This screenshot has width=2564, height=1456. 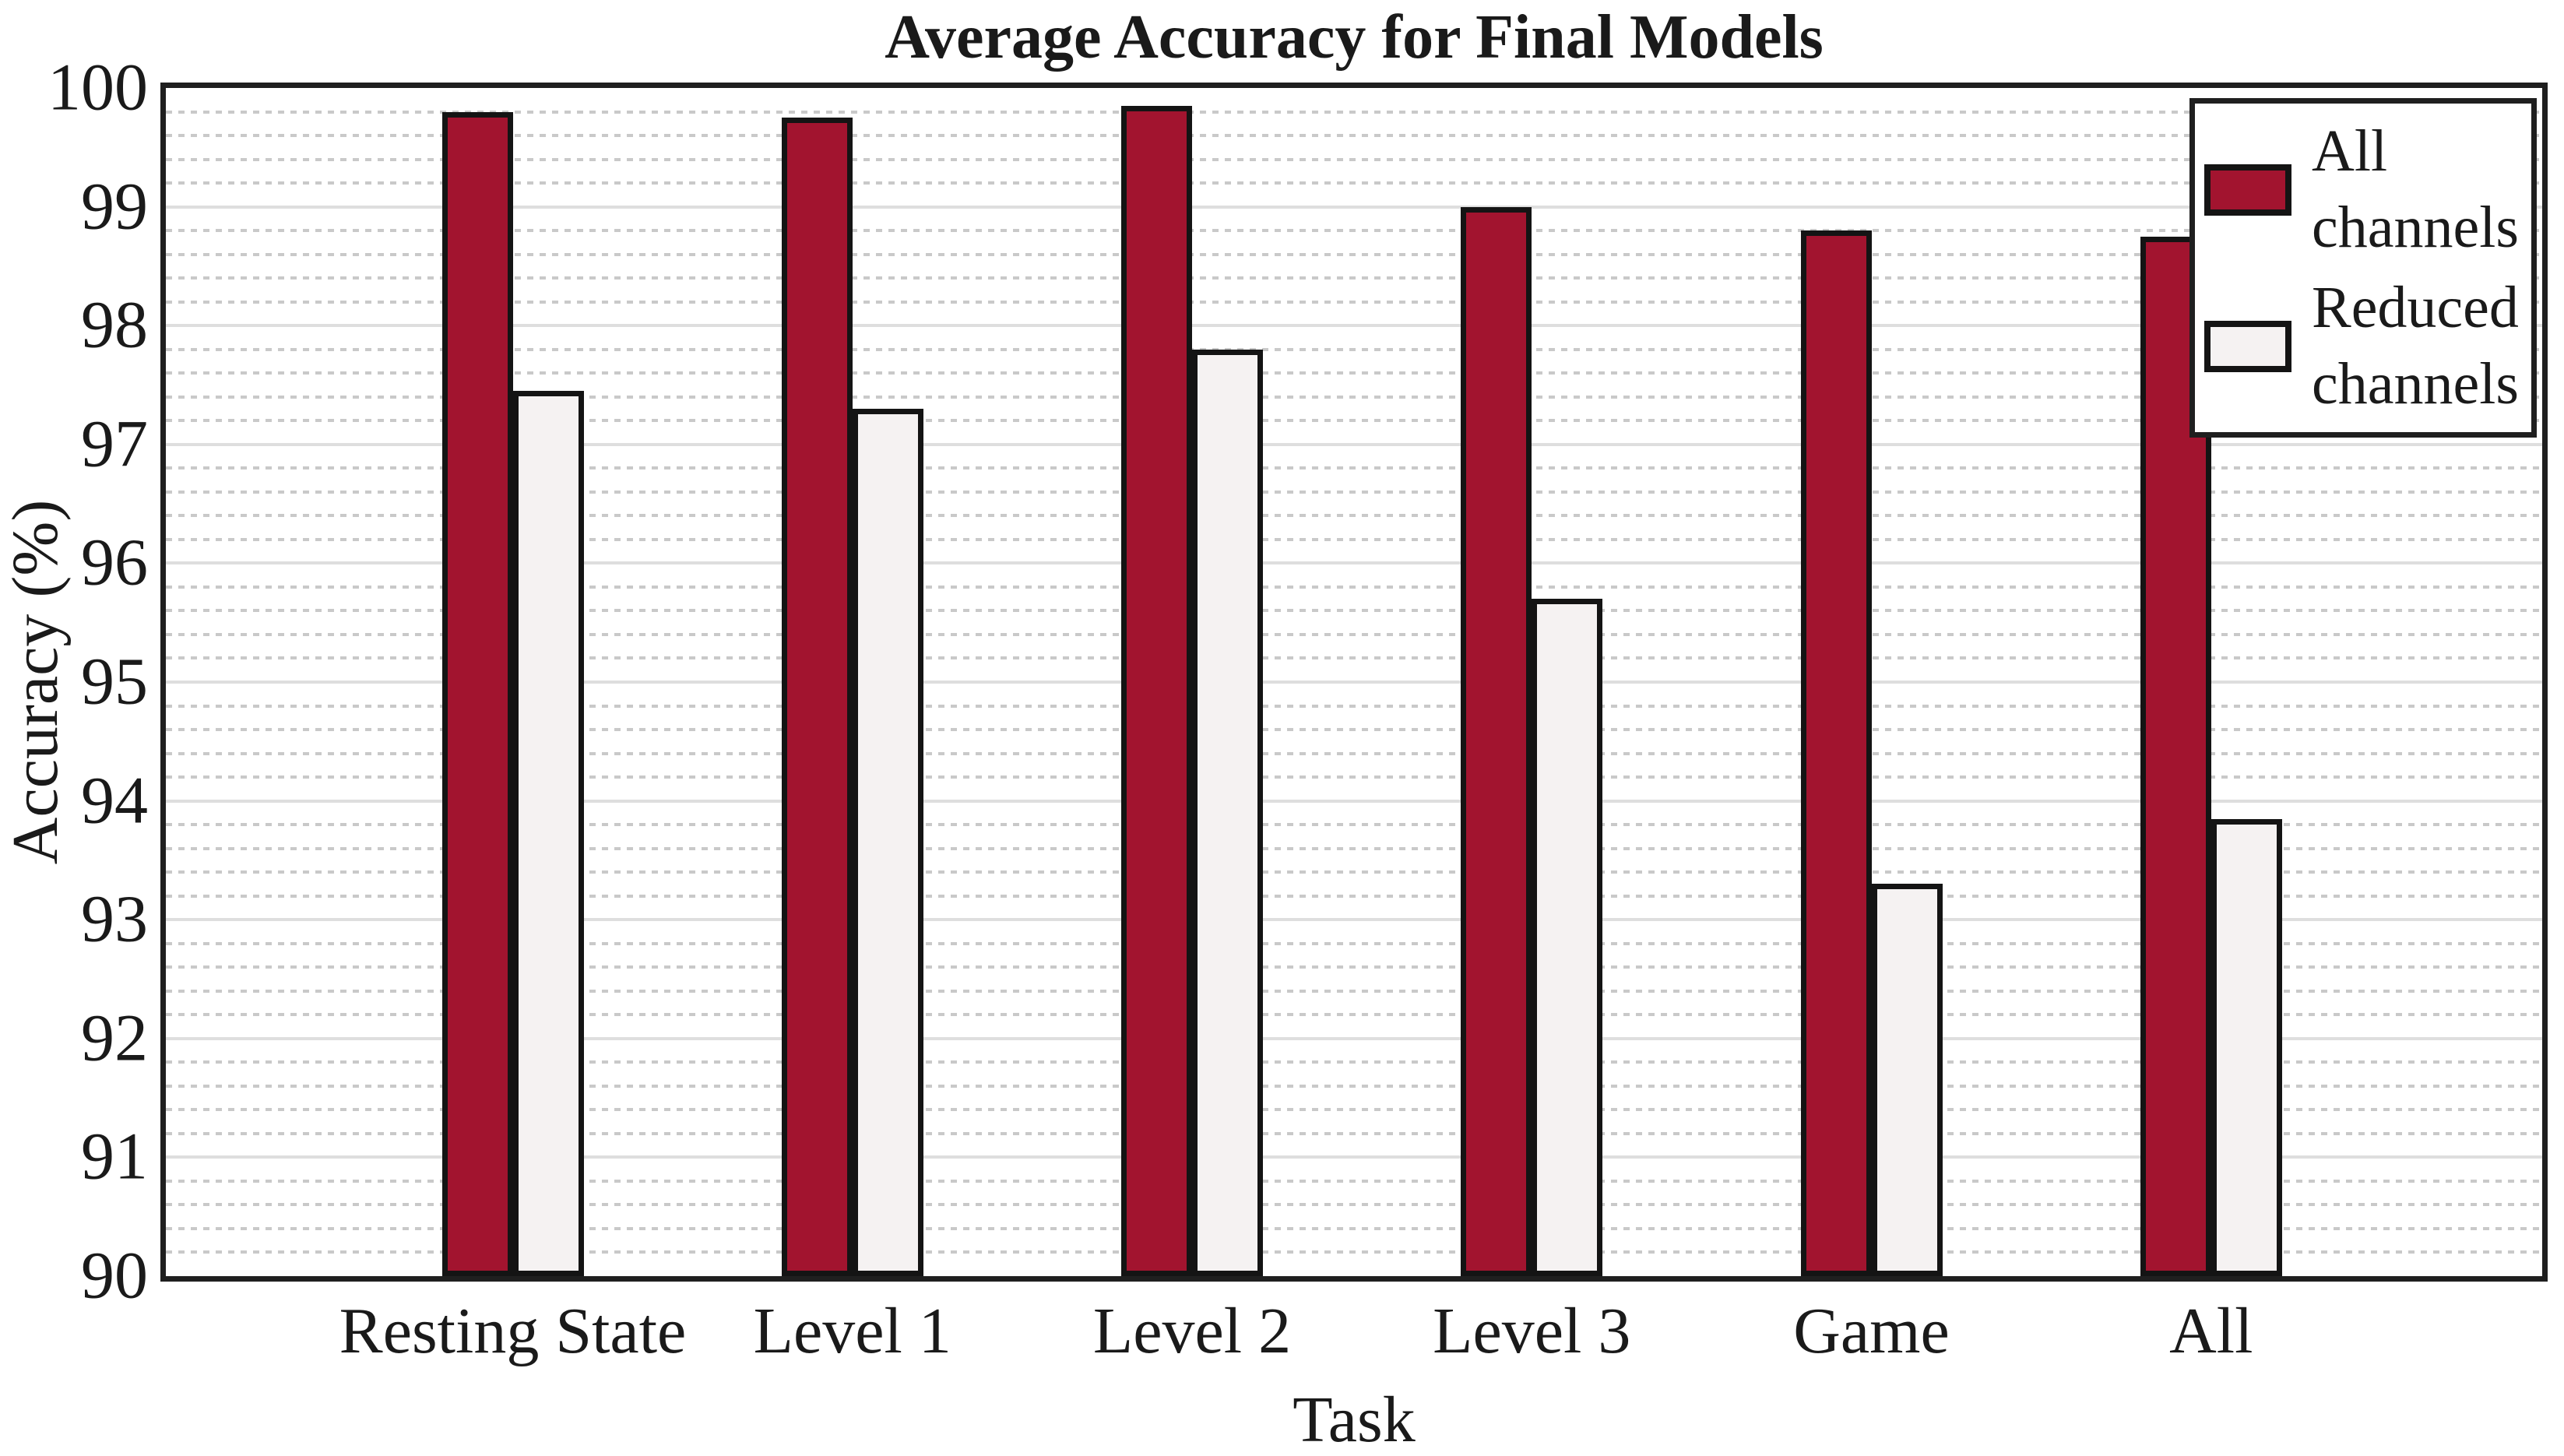 I want to click on gridline-minor-96.8, so click(x=1354, y=468).